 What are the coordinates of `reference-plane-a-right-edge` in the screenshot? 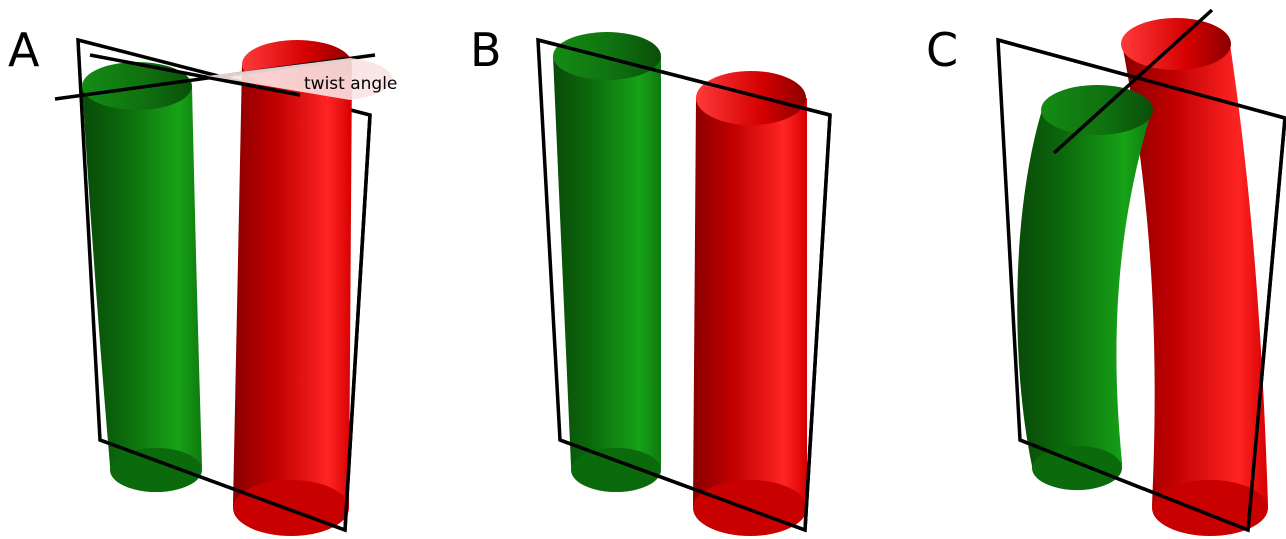 It's located at (357, 322).